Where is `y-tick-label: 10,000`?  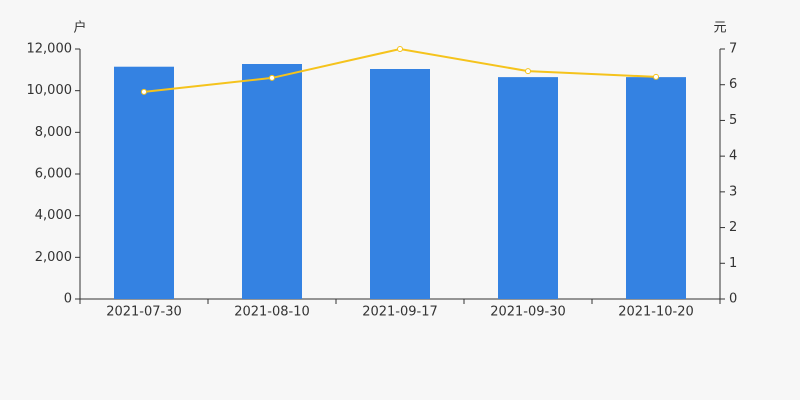
y-tick-label: 10,000 is located at coordinates (50, 90).